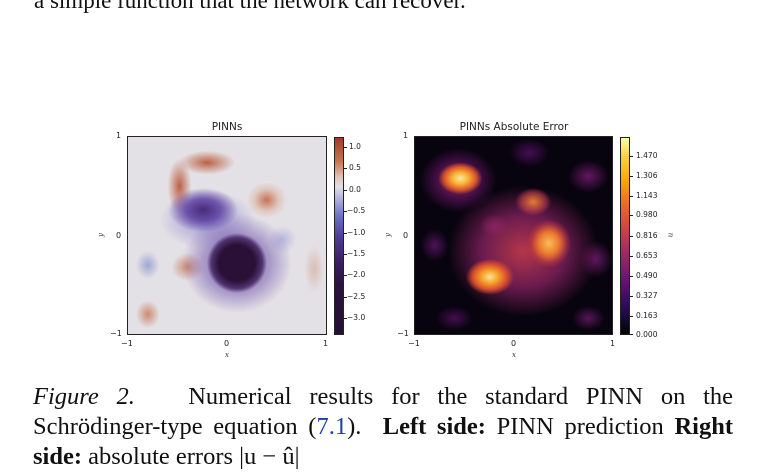  Describe the element at coordinates (514, 127) in the screenshot. I see `right-panel-title: PINNs Absolute Error` at that location.